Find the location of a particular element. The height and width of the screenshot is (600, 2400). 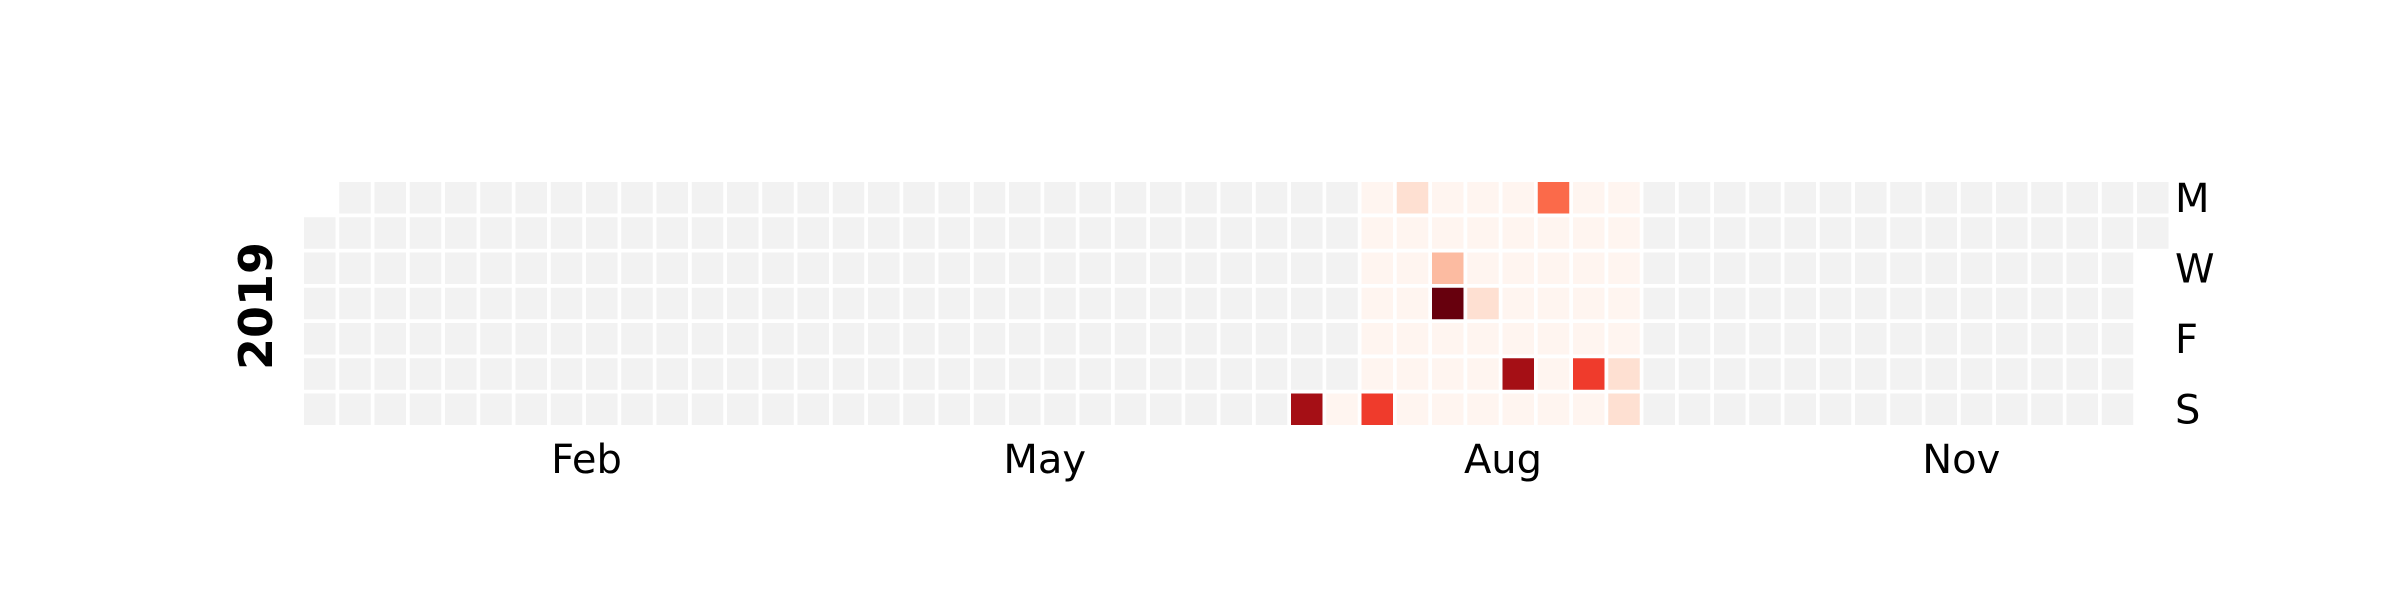

month-label: Nov is located at coordinates (1961, 460).